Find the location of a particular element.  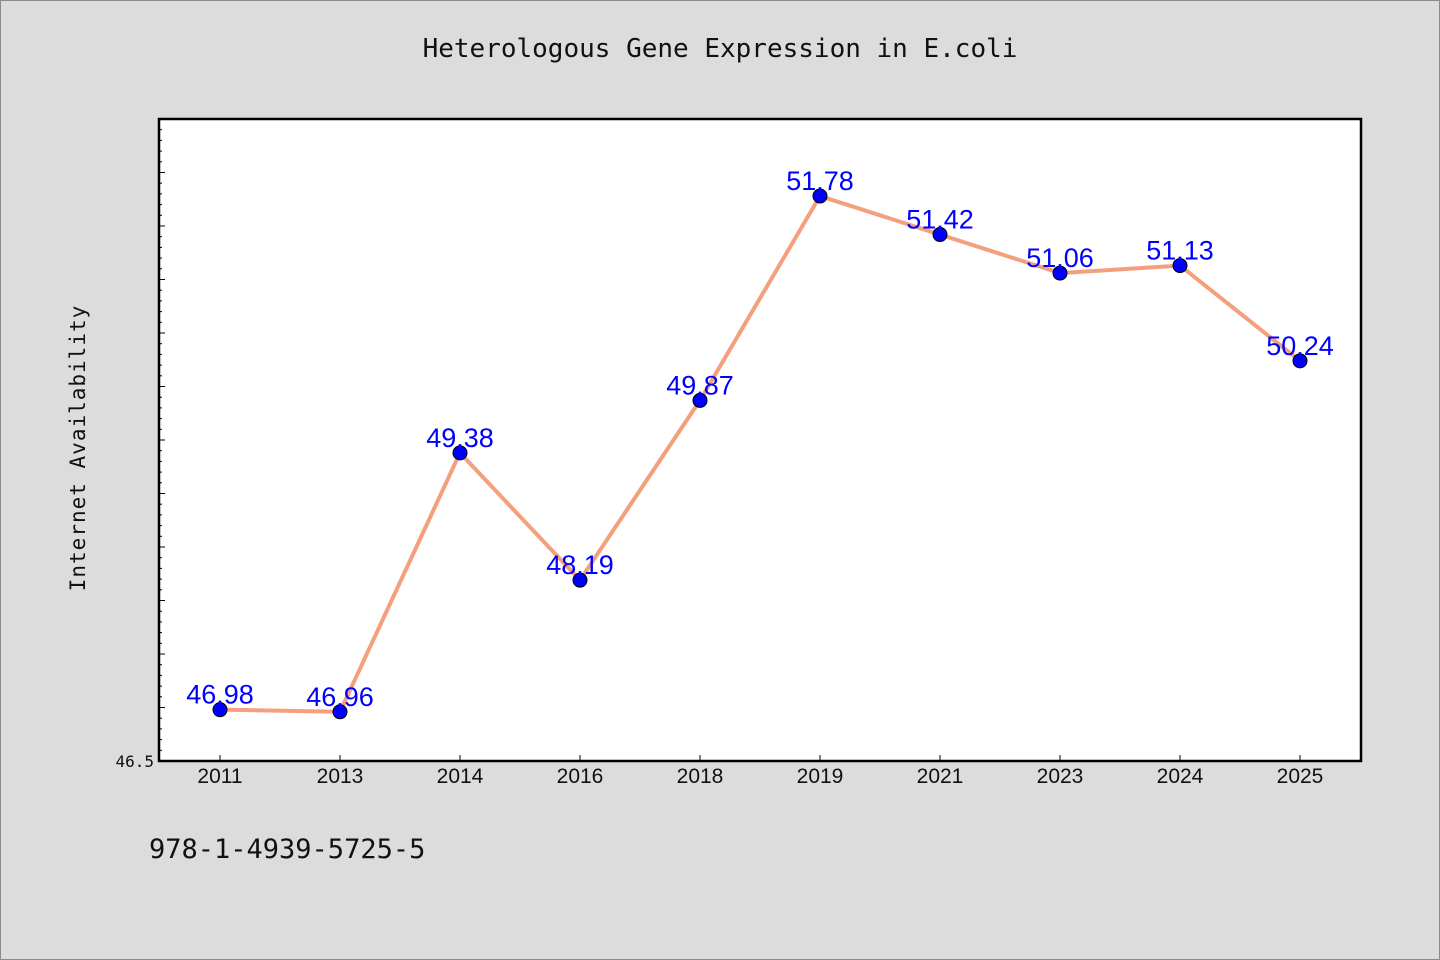

data-label: 50.24 is located at coordinates (1300, 346).